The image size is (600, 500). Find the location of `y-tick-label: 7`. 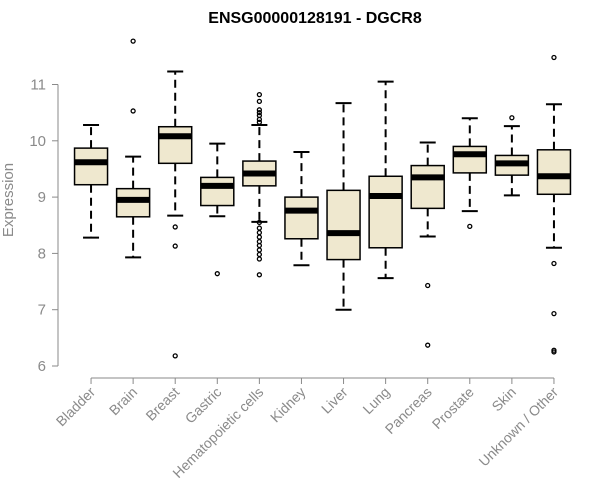

y-tick-label: 7 is located at coordinates (42, 310).